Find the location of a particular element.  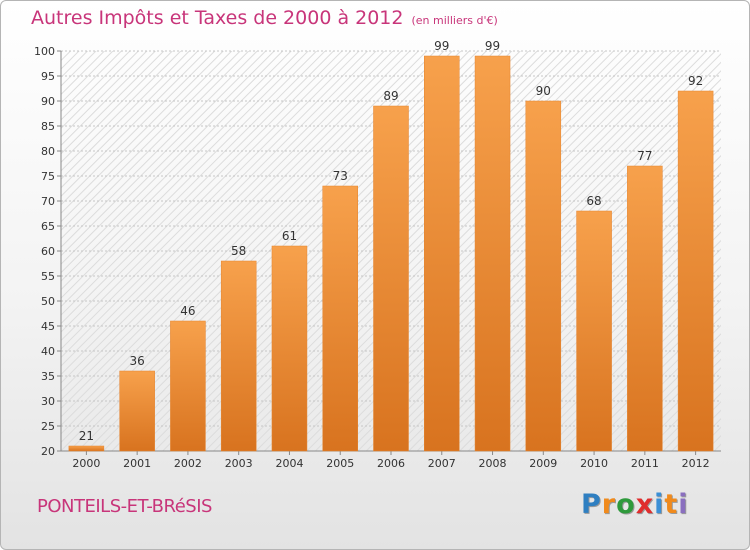

value-label-2005: 73 is located at coordinates (340, 176).